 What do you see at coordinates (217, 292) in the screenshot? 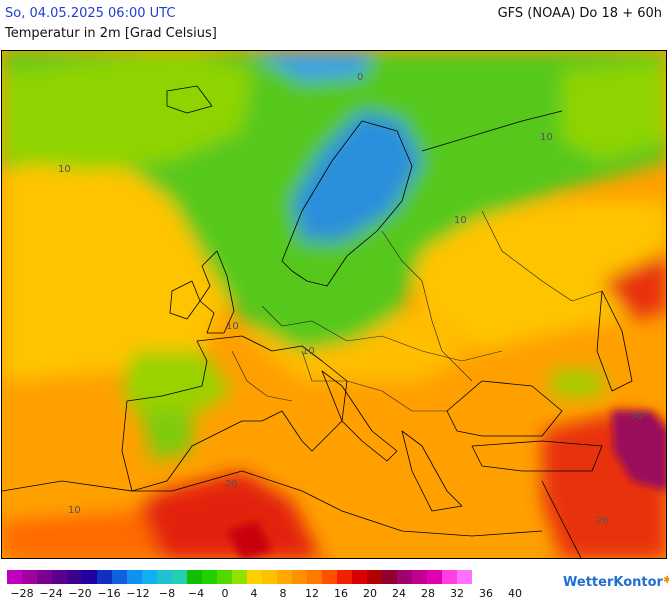
I see `coast-britain` at bounding box center [217, 292].